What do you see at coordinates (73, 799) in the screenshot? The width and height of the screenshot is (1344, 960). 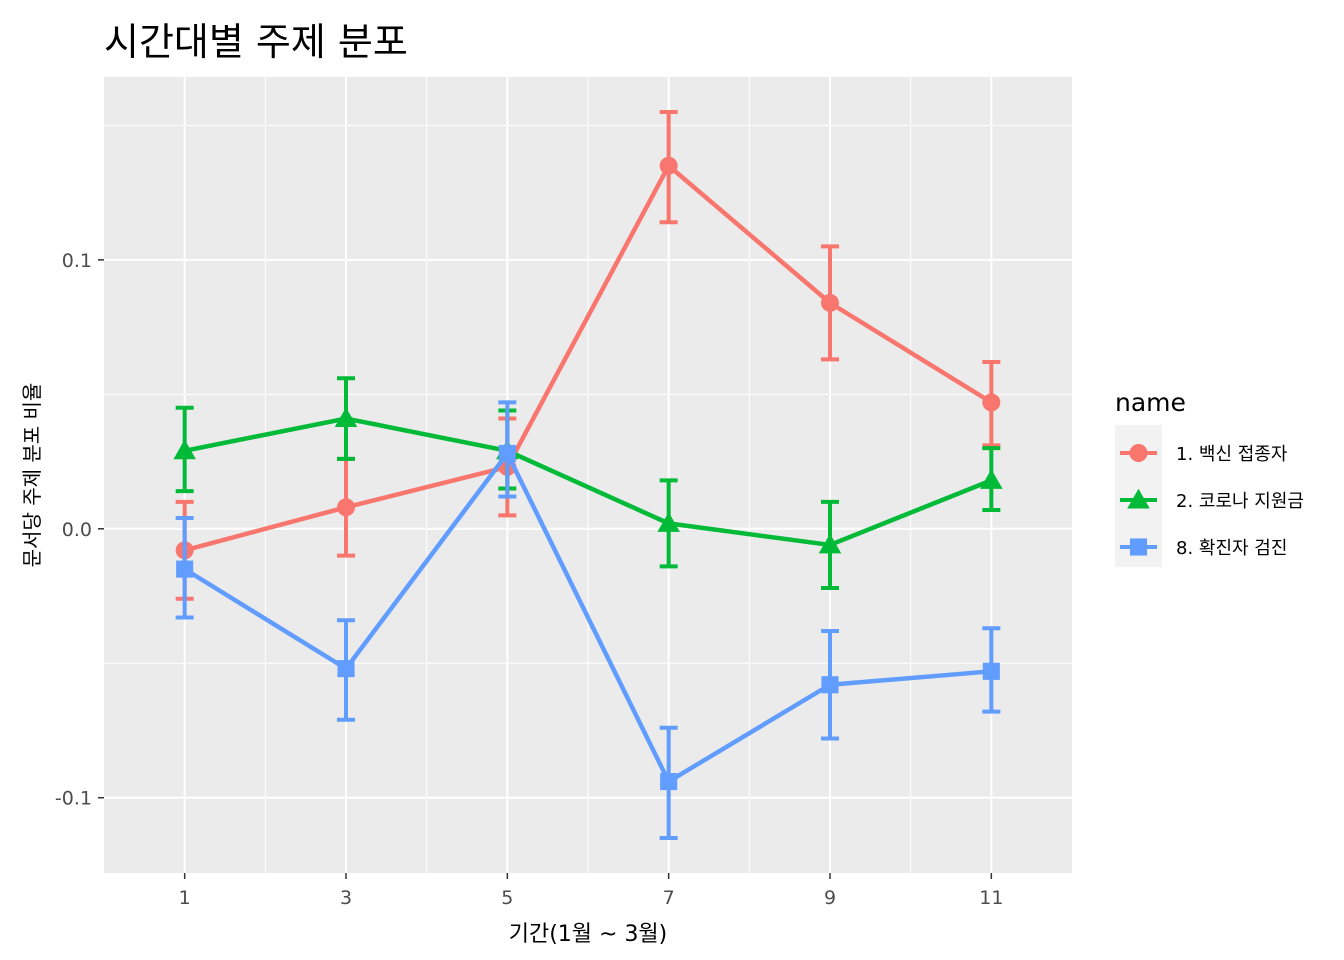 I see `y-tick-label: -0.1` at bounding box center [73, 799].